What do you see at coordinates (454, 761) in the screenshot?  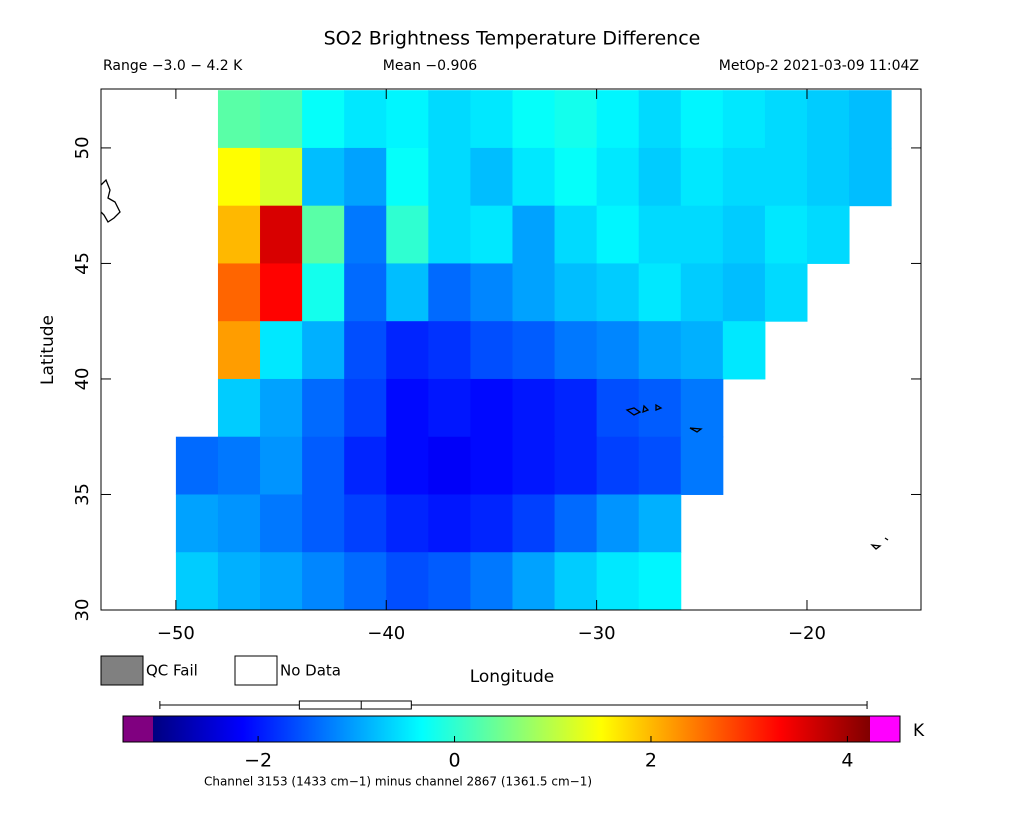 I see `colorbar-tick-label: 0` at bounding box center [454, 761].